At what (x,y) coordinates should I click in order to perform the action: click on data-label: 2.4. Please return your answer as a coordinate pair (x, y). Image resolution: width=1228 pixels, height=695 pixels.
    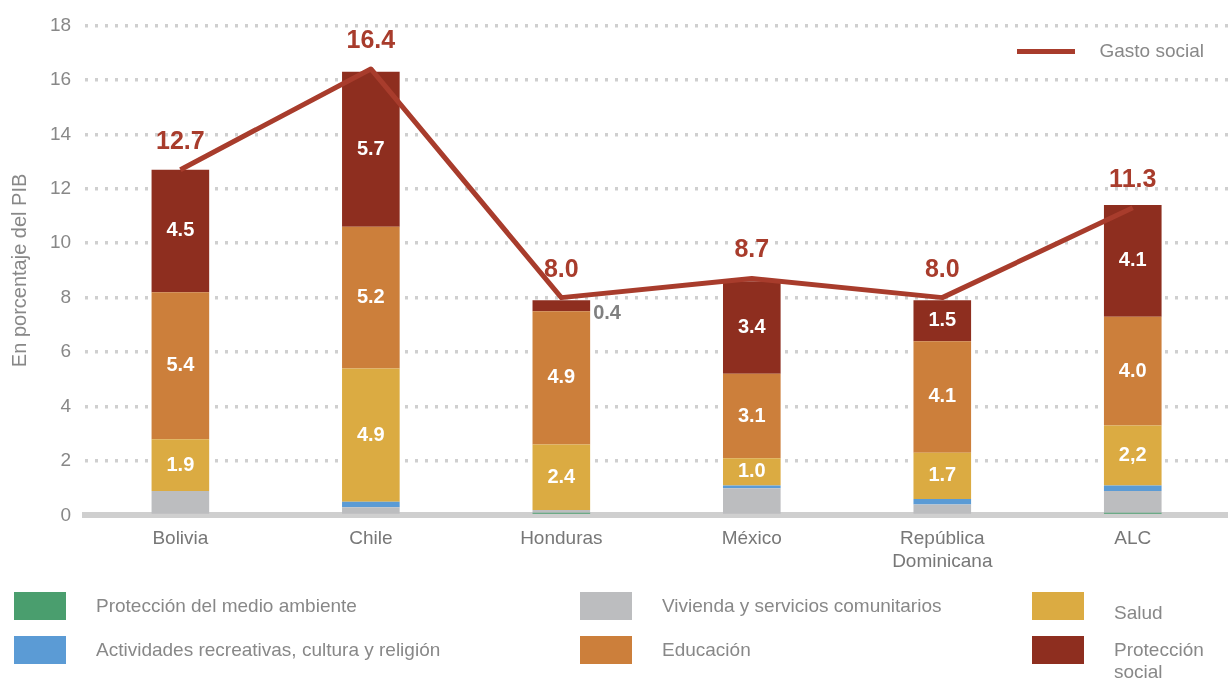
    Looking at the image, I should click on (562, 475).